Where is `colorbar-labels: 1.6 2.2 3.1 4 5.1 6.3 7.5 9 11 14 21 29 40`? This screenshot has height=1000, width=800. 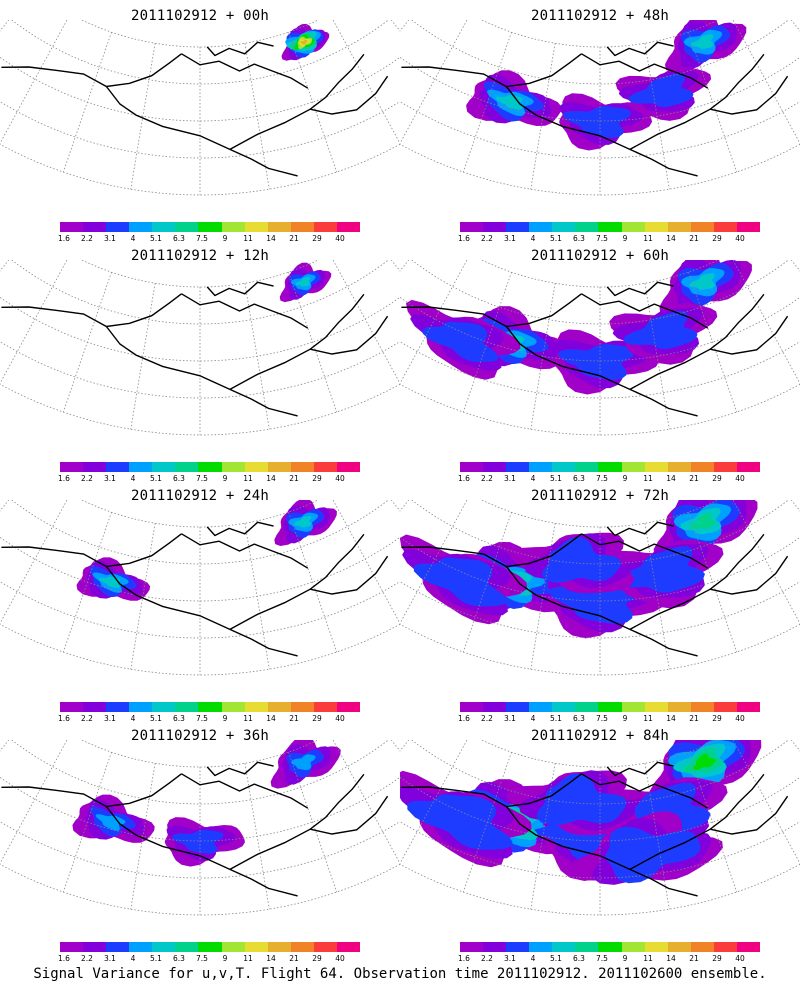 colorbar-labels: 1.6 2.2 3.1 4 5.1 6.3 7.5 9 11 14 21 29 40 is located at coordinates (202, 479).